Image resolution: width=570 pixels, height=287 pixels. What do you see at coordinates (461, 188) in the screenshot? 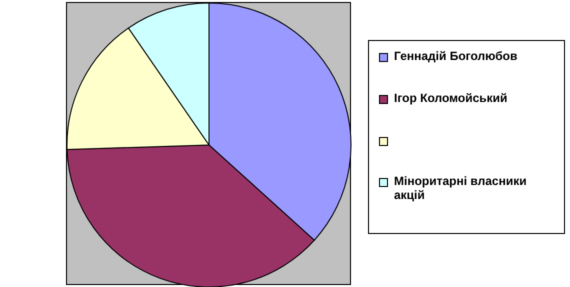
I see `legend-label: Міноритарні власники акцій` at bounding box center [461, 188].